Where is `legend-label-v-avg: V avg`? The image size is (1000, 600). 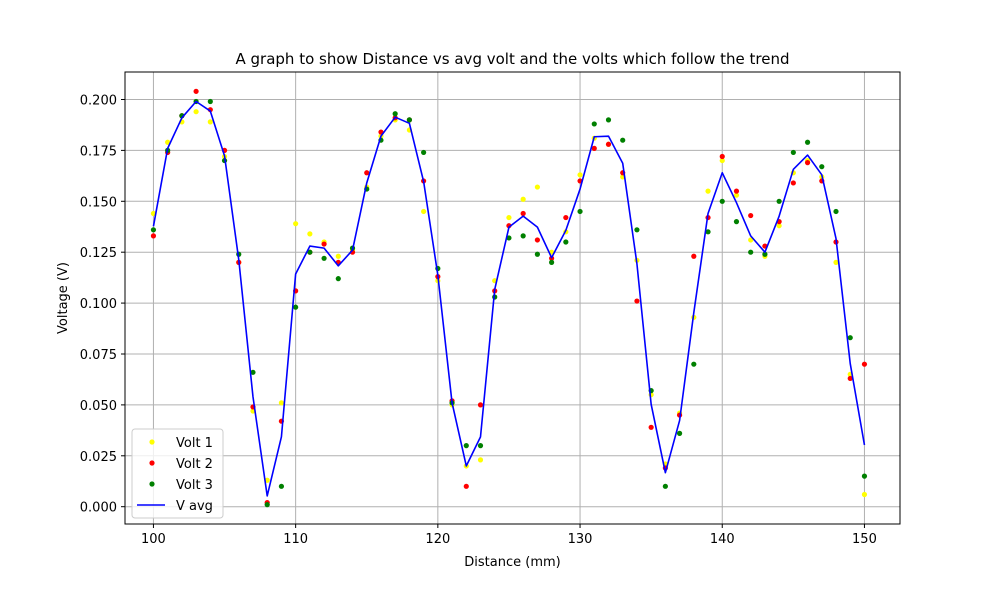
legend-label-v-avg: V avg is located at coordinates (194, 506).